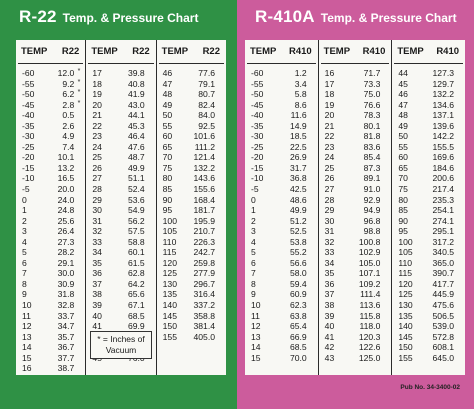 The image size is (474, 409). What do you see at coordinates (281, 242) in the screenshot?
I see `table-row: 4 53.8` at bounding box center [281, 242].